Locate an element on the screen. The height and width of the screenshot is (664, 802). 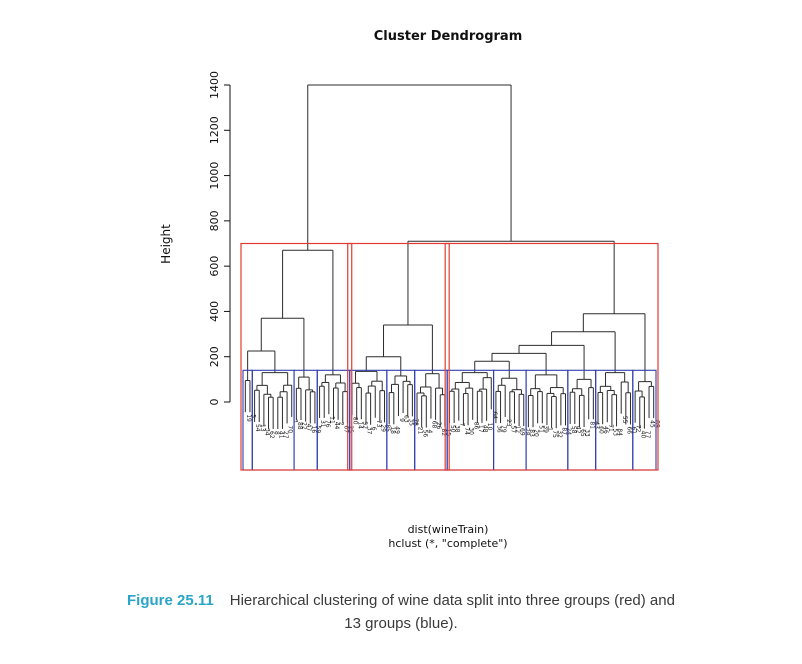
leaf-label: 30 is located at coordinates (471, 431).